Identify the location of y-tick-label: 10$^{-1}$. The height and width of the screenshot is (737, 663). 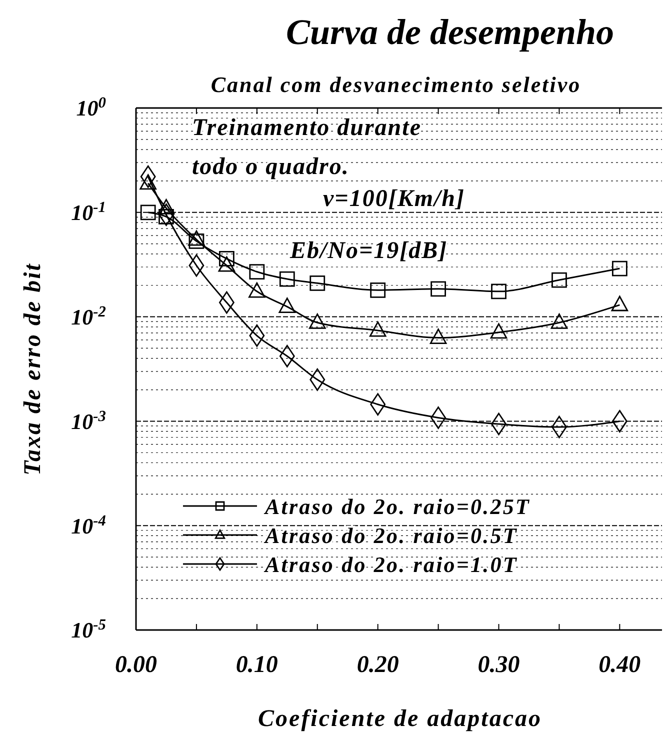
(88, 212).